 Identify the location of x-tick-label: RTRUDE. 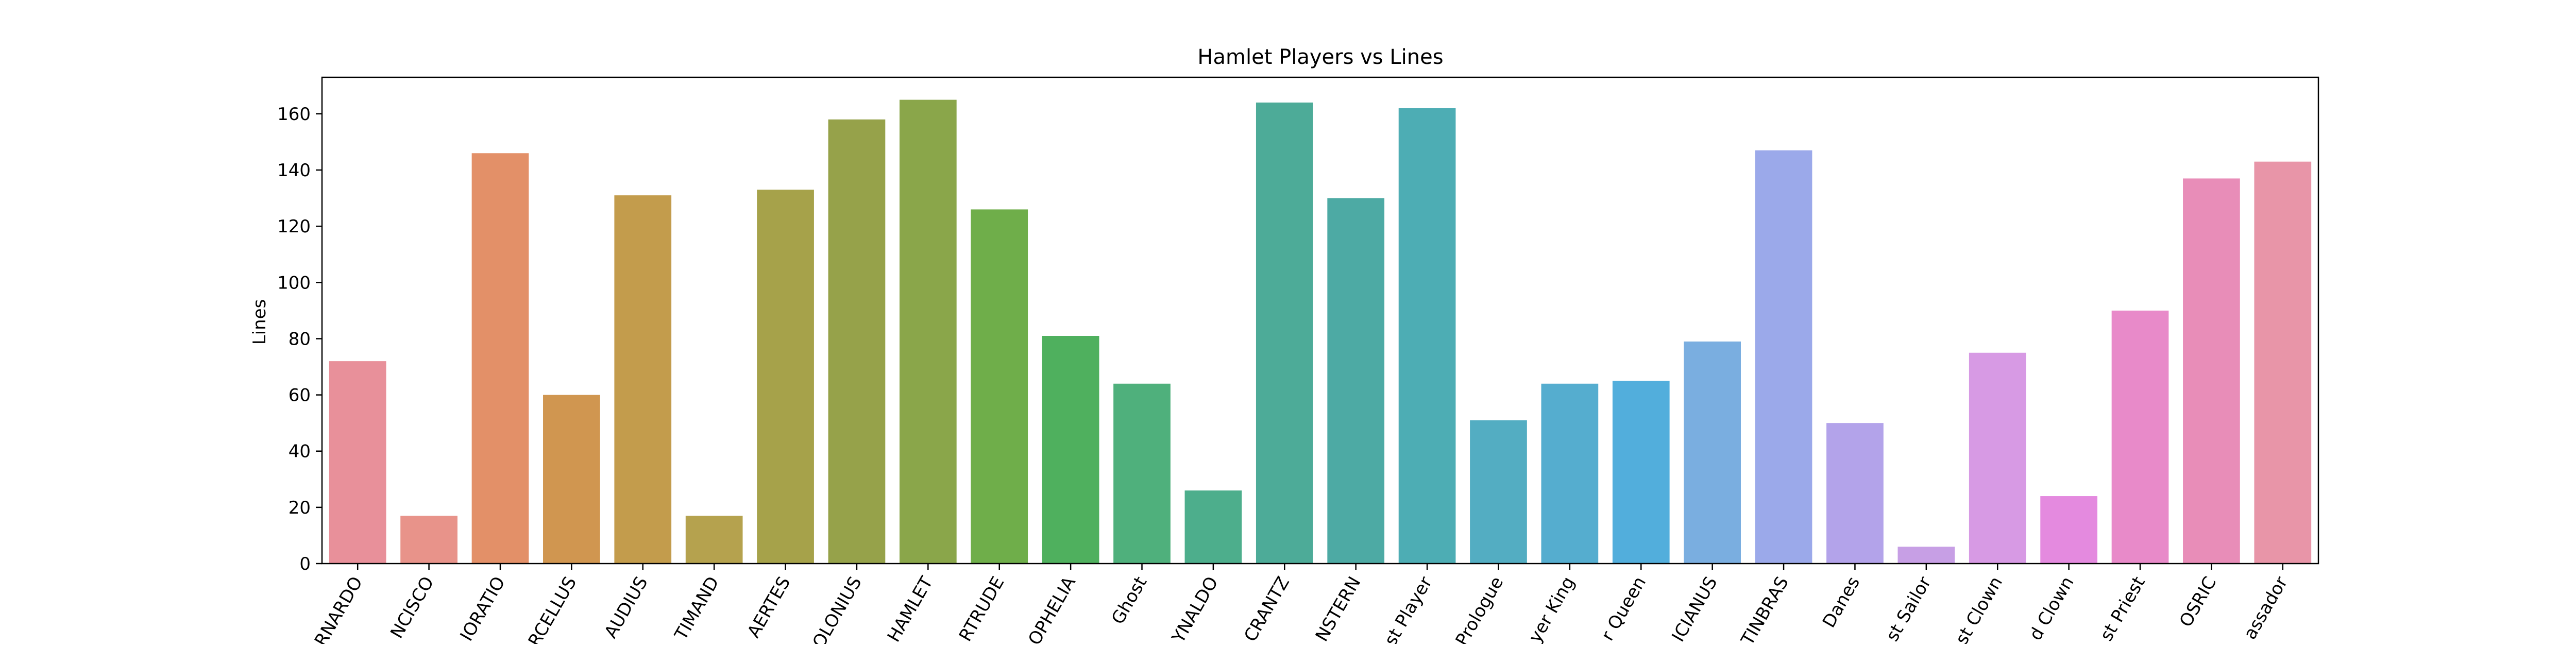
(982, 608).